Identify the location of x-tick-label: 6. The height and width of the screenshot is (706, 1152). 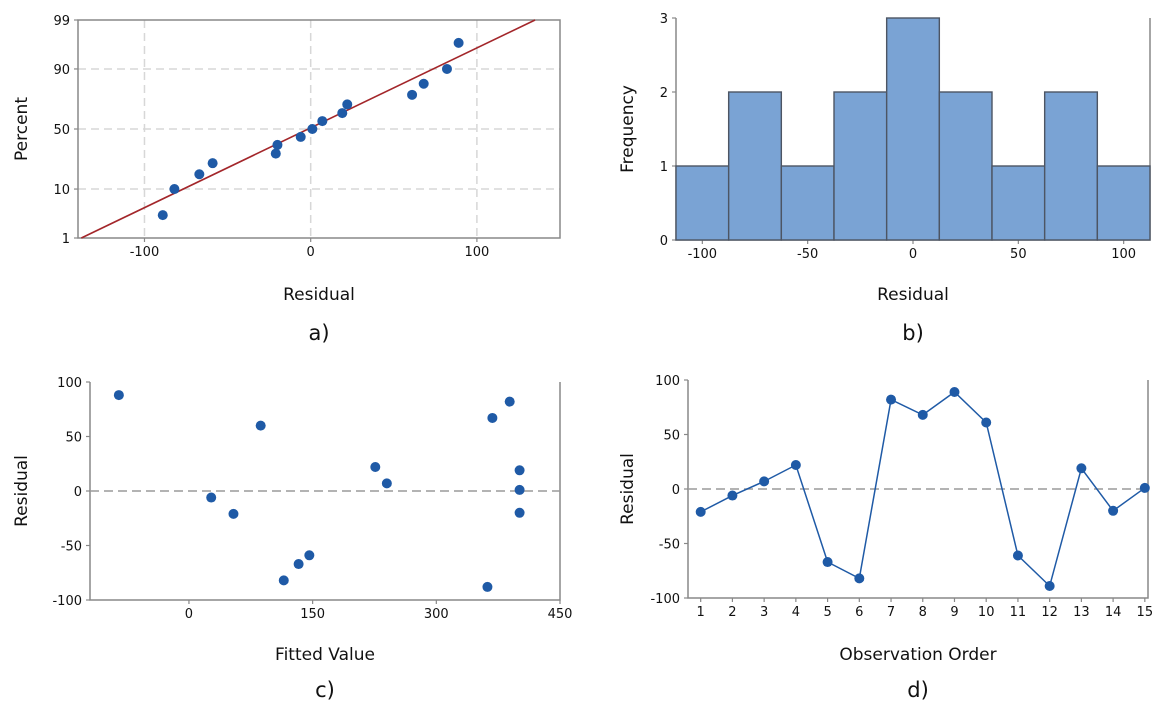
(859, 612).